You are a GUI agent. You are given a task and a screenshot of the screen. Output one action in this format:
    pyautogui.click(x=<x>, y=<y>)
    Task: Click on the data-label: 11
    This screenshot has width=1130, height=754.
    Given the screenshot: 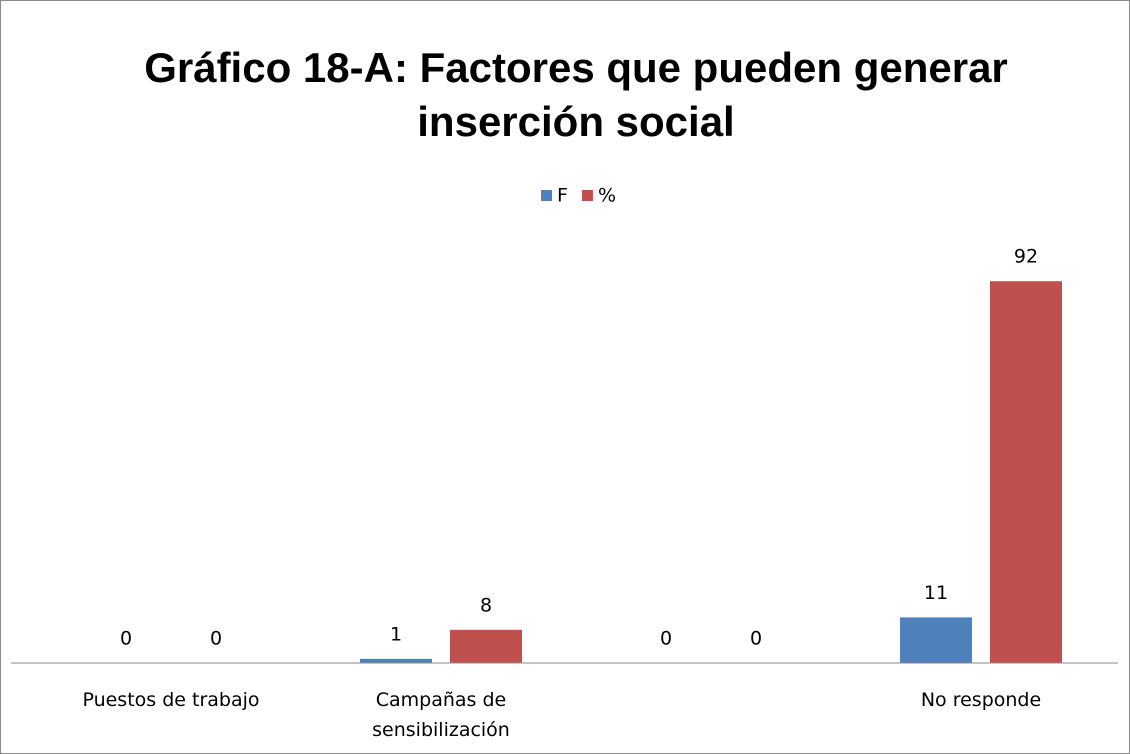 What is the action you would take?
    pyautogui.click(x=936, y=593)
    